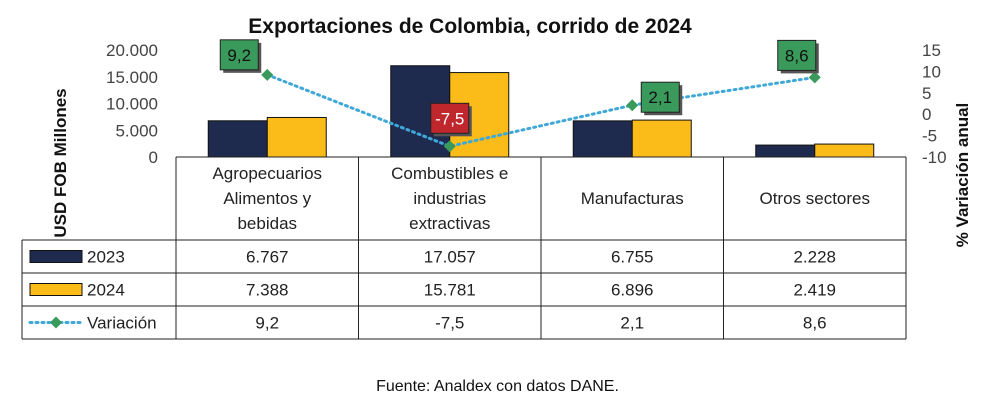 This screenshot has width=995, height=414. Describe the element at coordinates (632, 290) in the screenshot. I see `table-value: 6.896` at that location.